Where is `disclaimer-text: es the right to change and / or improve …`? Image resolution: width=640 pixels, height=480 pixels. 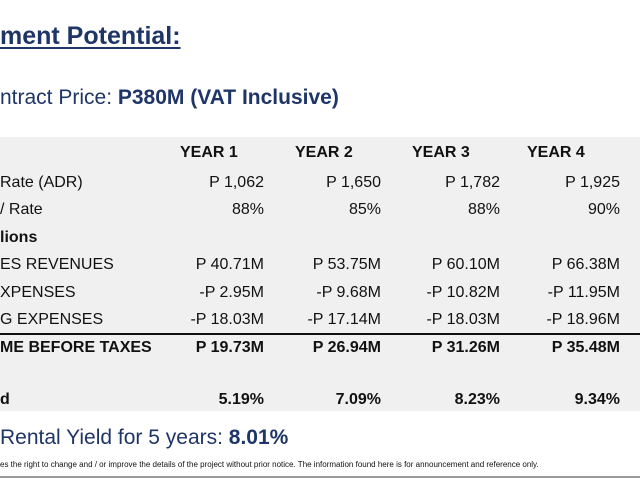
disclaimer-text: es the right to change and / or improve … is located at coordinates (269, 464).